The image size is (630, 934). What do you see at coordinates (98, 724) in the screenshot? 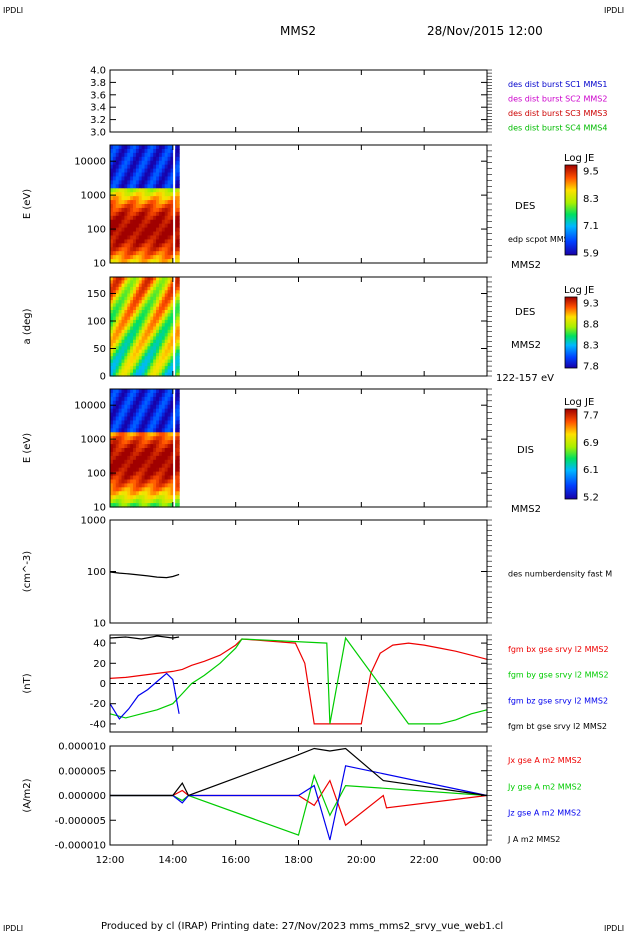
I see `y-tick-label: -40` at bounding box center [98, 724].